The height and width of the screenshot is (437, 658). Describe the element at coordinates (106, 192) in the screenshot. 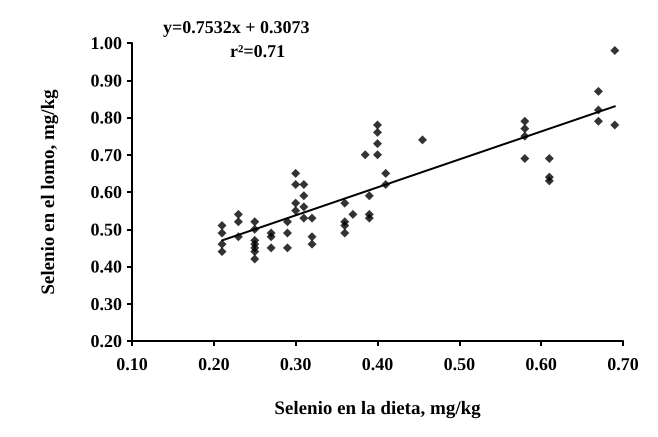

I see `y-tick-label: 0.60` at that location.